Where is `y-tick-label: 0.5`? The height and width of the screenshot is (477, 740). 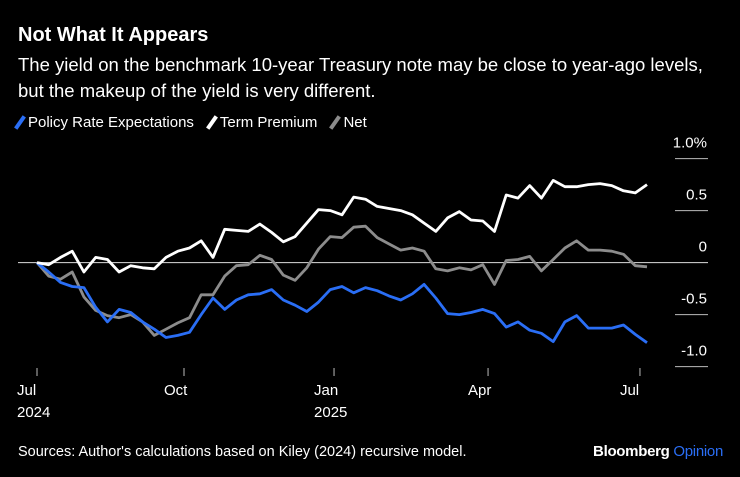
y-tick-label: 0.5 is located at coordinates (696, 195).